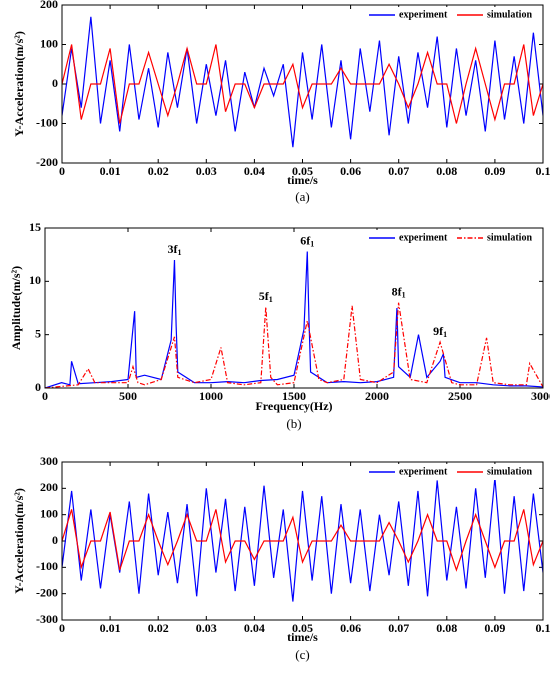  I want to click on annotation-text: 5f, so click(264, 296).